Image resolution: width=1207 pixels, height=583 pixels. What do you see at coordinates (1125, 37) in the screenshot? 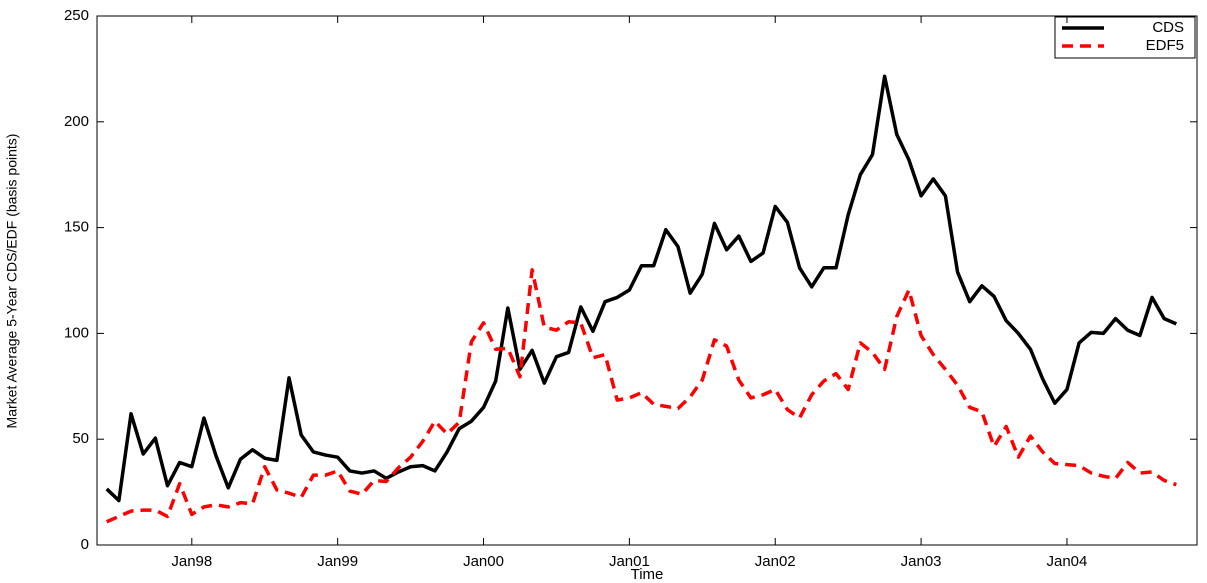
I see `legend-box` at bounding box center [1125, 37].